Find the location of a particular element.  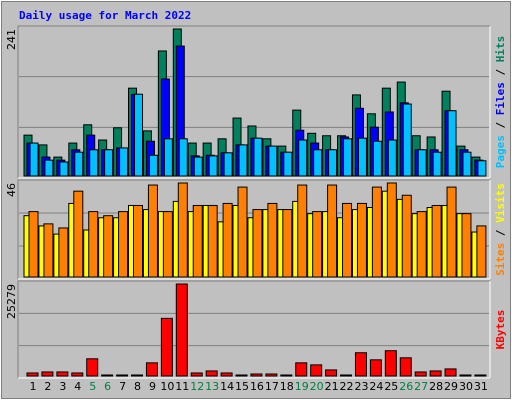

x-tick-label: 20 is located at coordinates (317, 386).